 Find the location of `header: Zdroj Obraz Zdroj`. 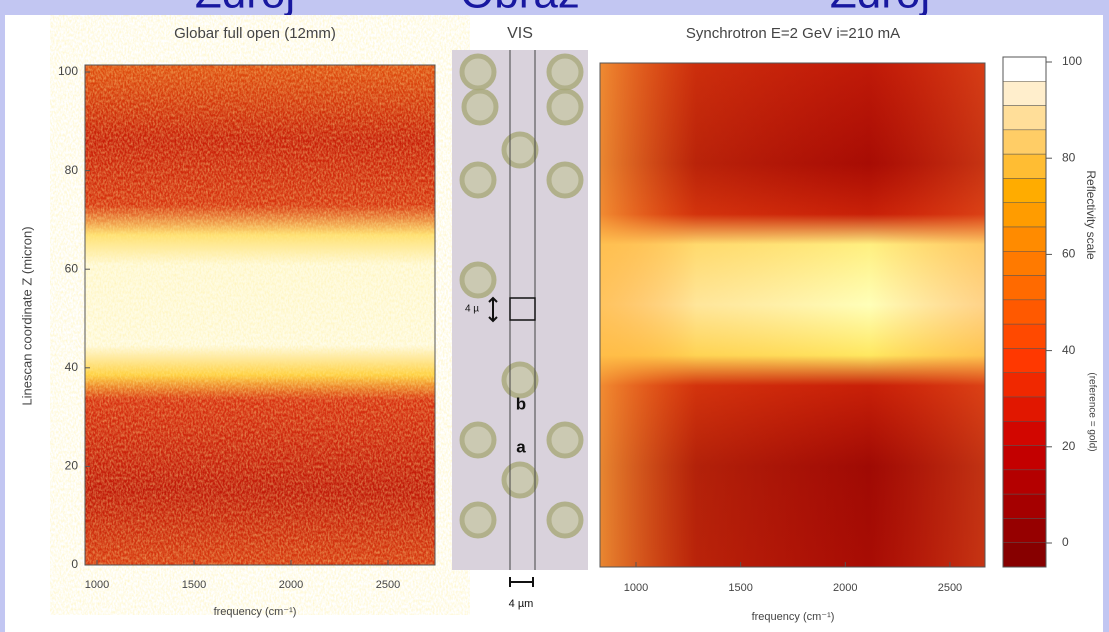

header: Zdroj Obraz Zdroj is located at coordinates (562, 9).